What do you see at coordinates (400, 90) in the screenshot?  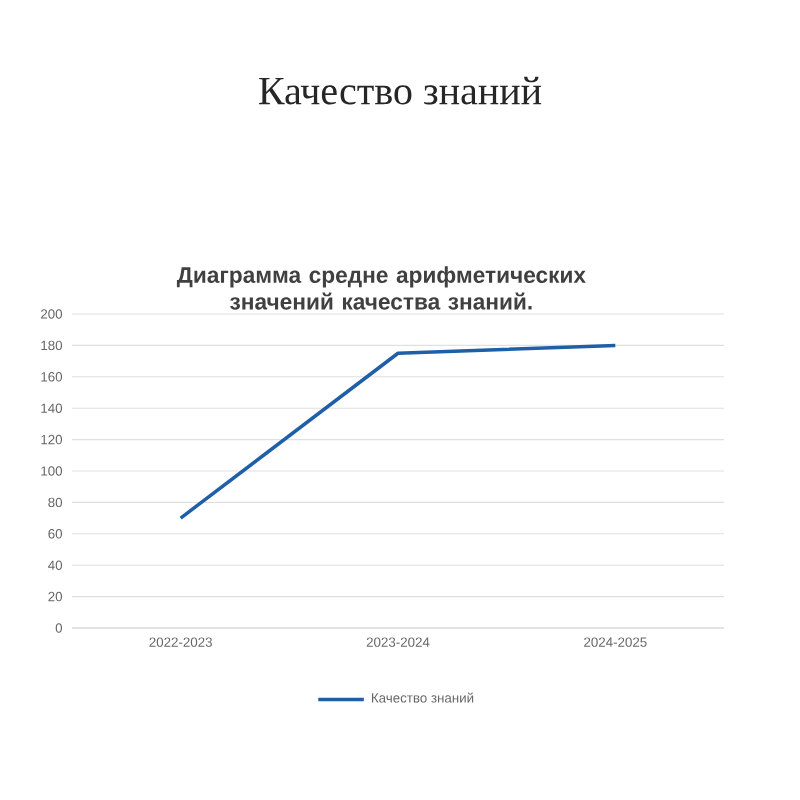 I see `chart-title: Качество знаний` at bounding box center [400, 90].